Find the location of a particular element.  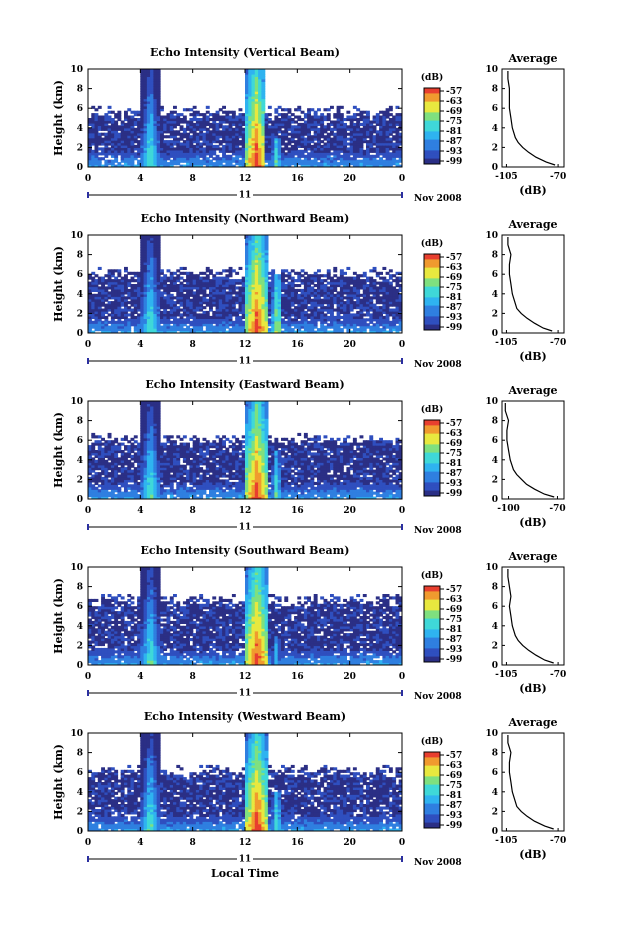

profile-line is located at coordinates (531, 118).